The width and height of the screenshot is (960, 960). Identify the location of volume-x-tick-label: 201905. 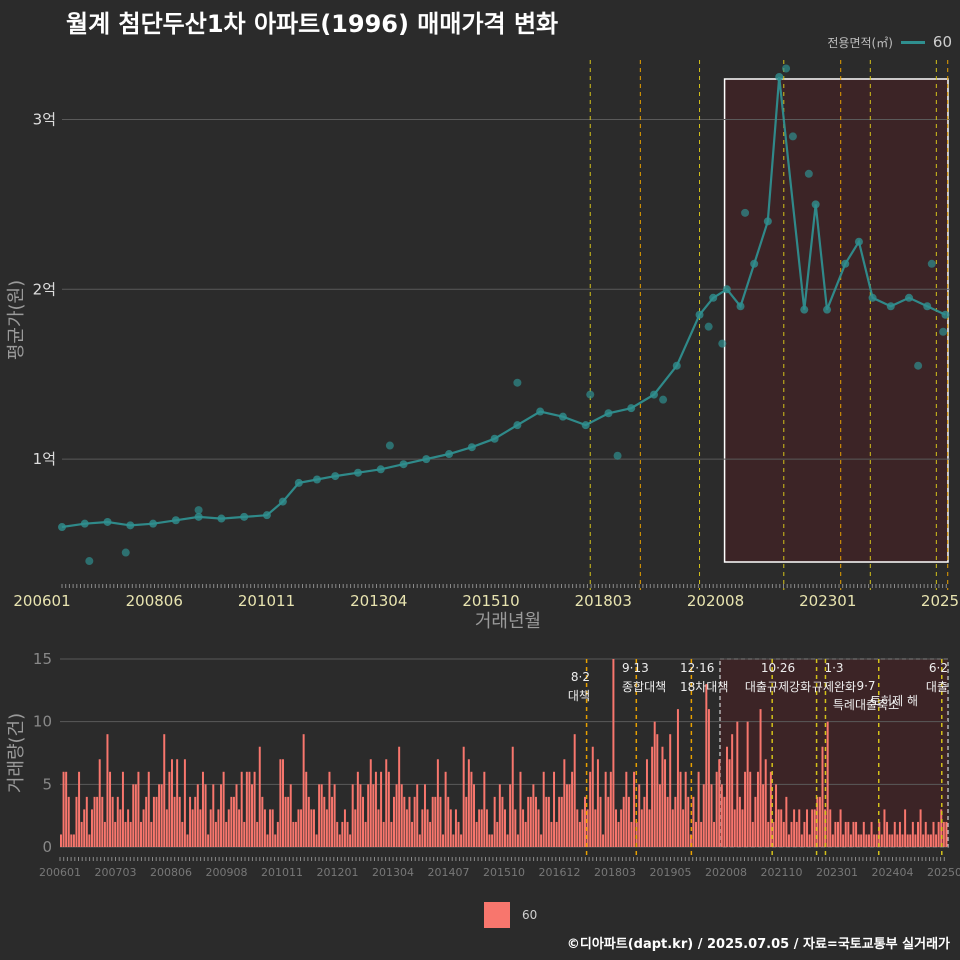
(671, 872).